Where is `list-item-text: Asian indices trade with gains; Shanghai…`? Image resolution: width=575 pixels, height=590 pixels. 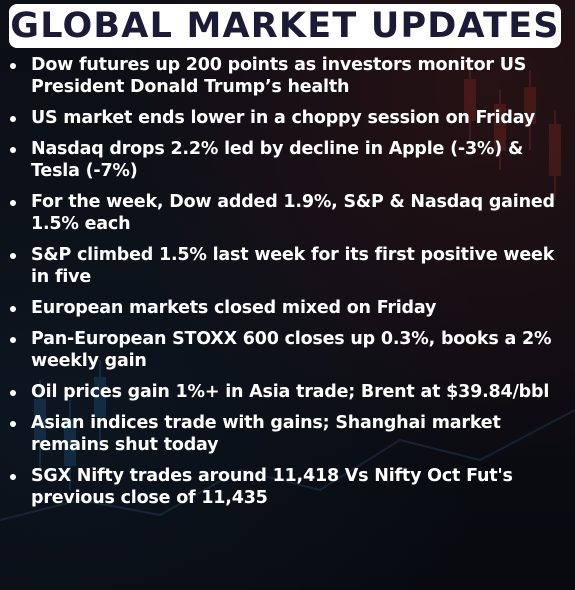 list-item-text: Asian indices trade with gains; Shanghai… is located at coordinates (266, 434).